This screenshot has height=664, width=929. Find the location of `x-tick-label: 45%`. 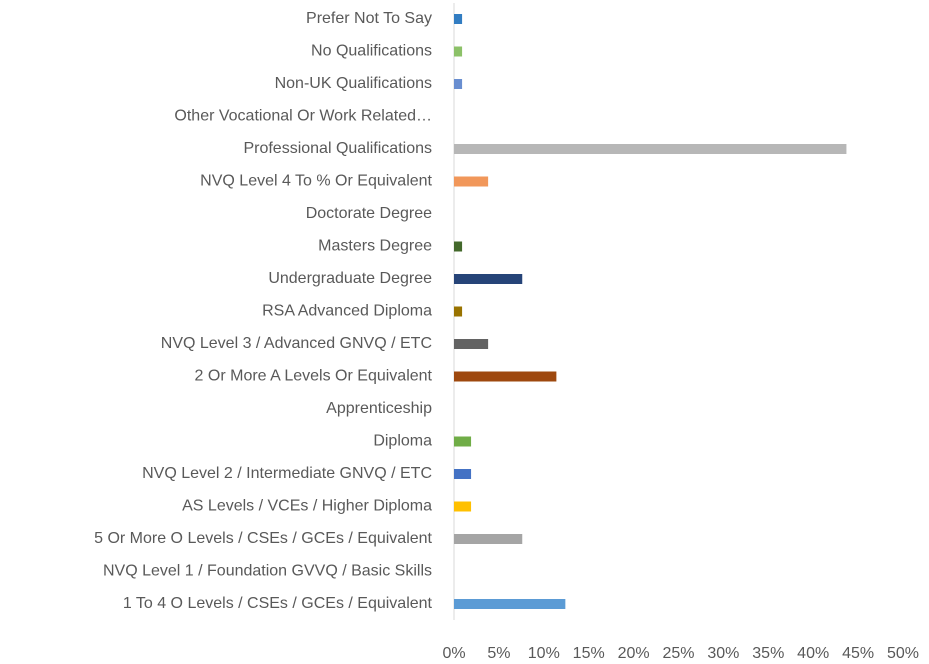

x-tick-label: 45% is located at coordinates (858, 653).